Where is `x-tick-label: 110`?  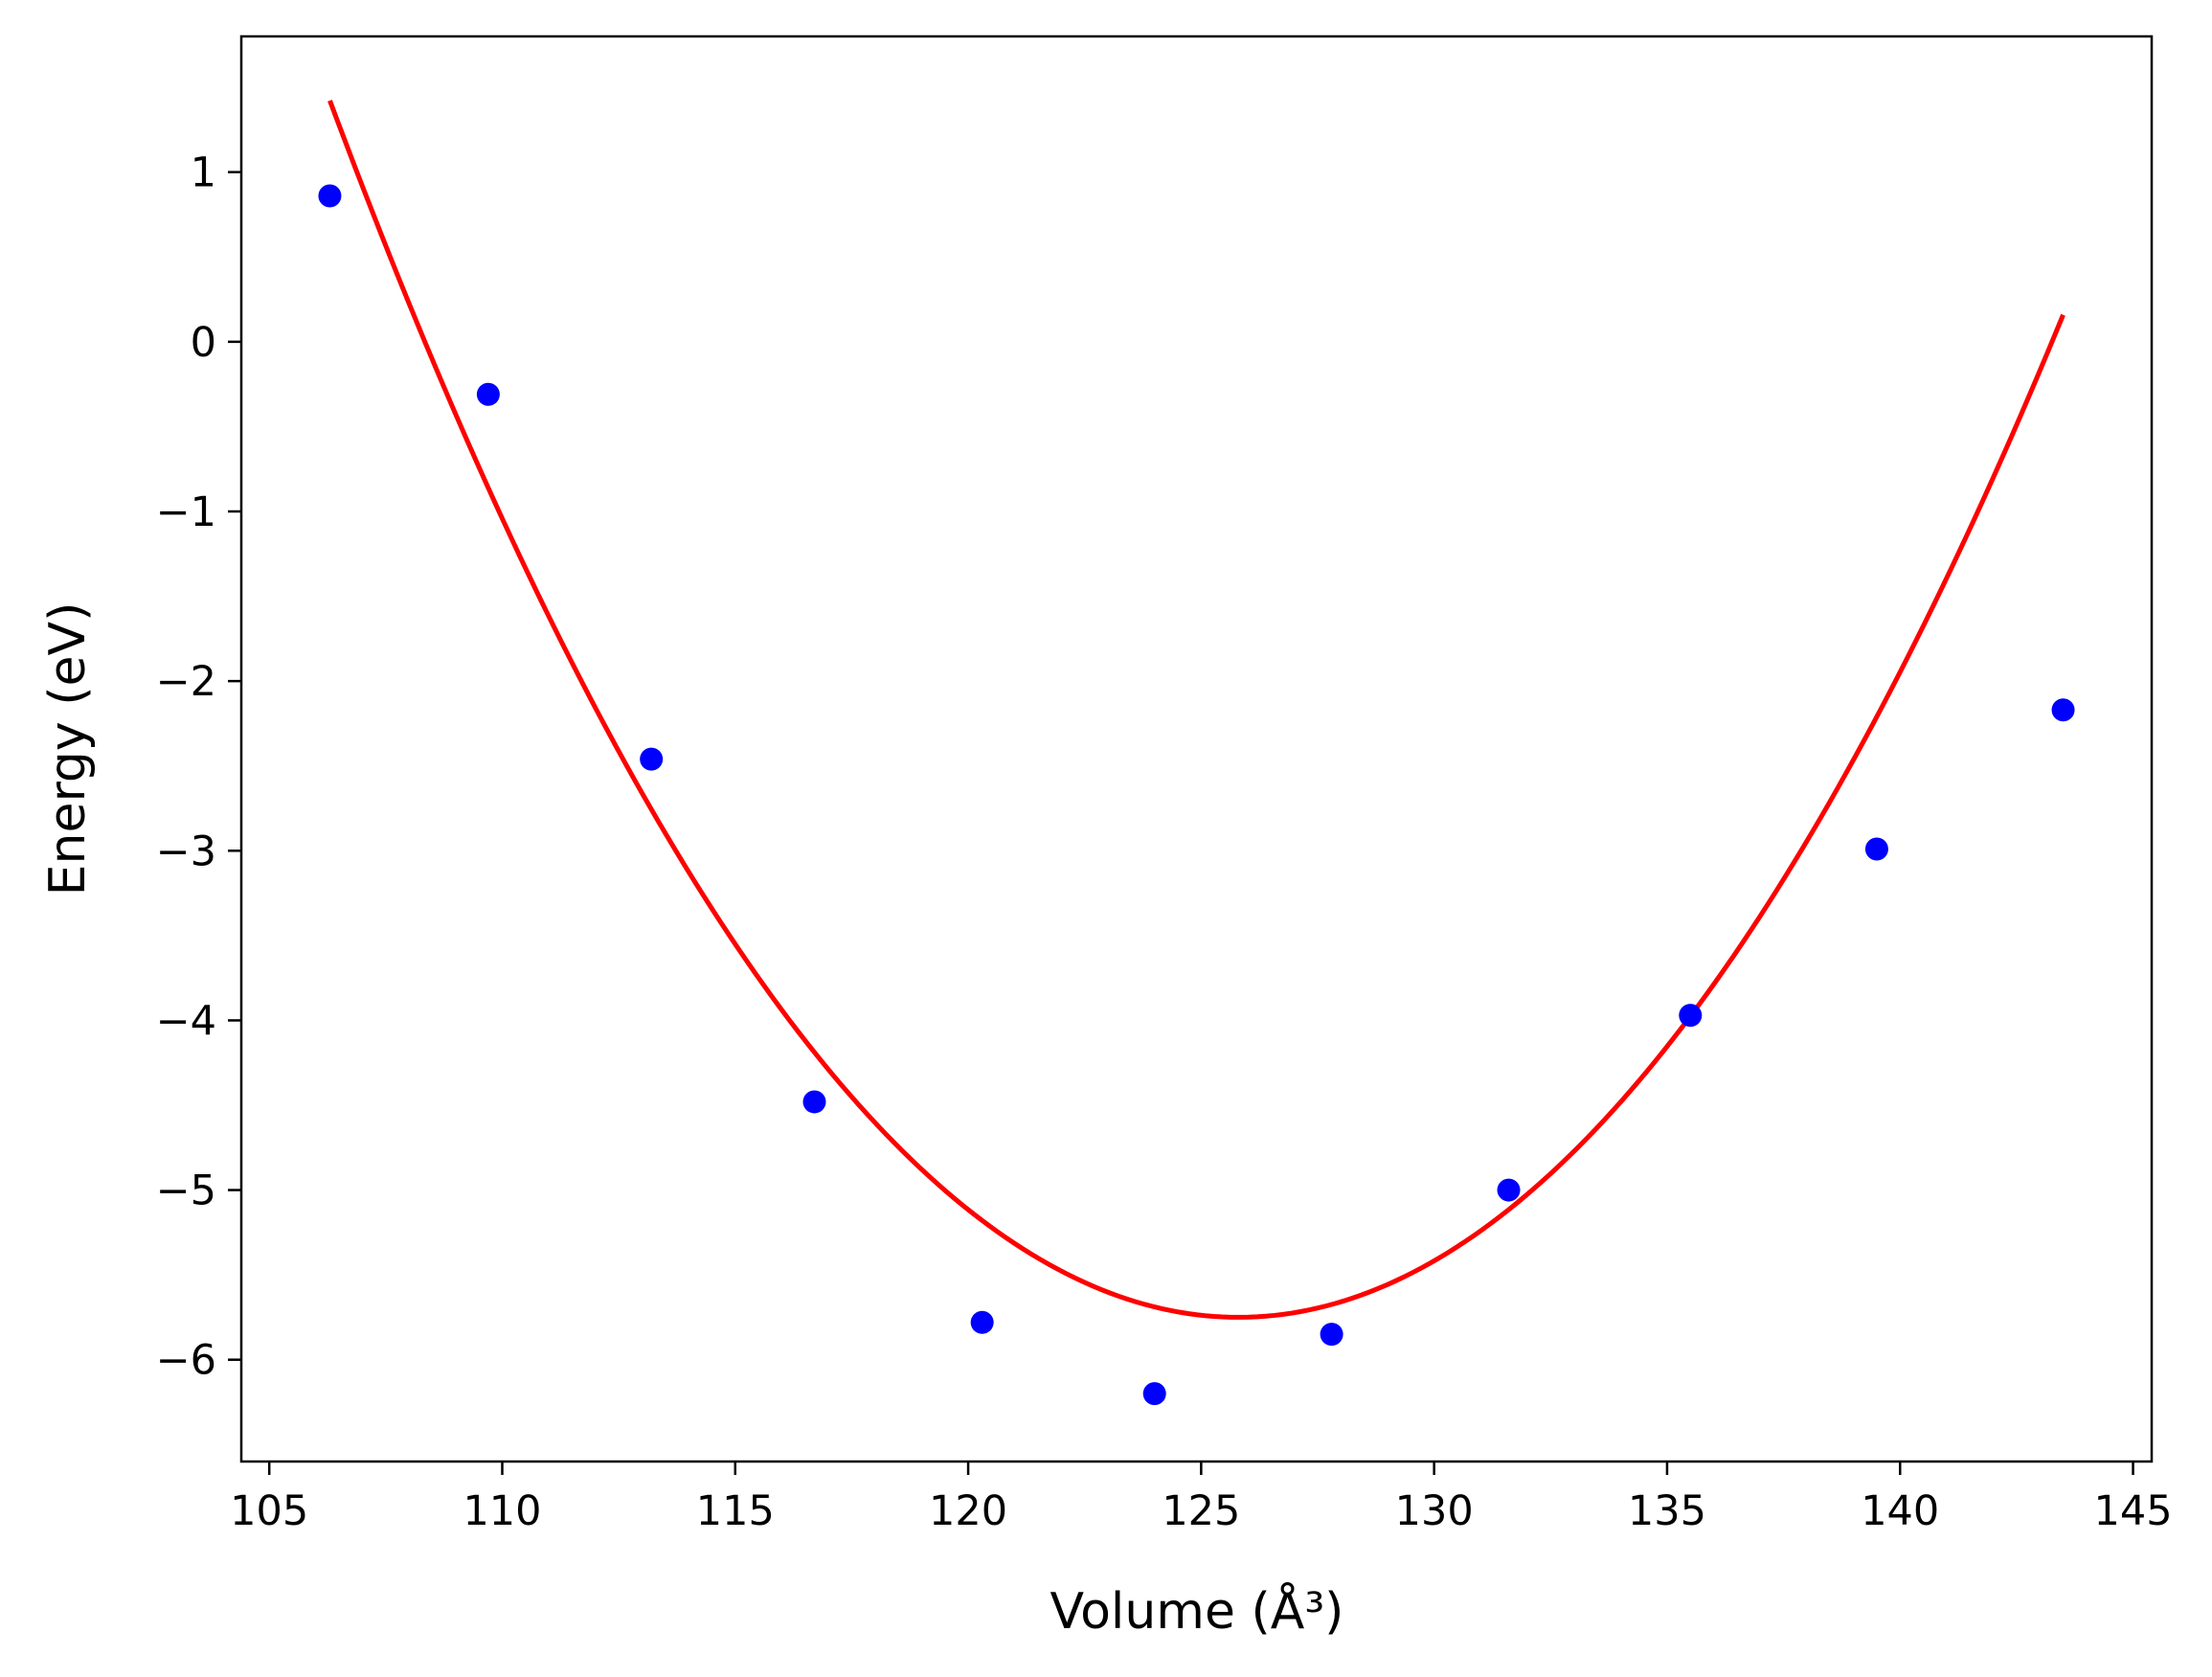
x-tick-label: 110 is located at coordinates (502, 1511).